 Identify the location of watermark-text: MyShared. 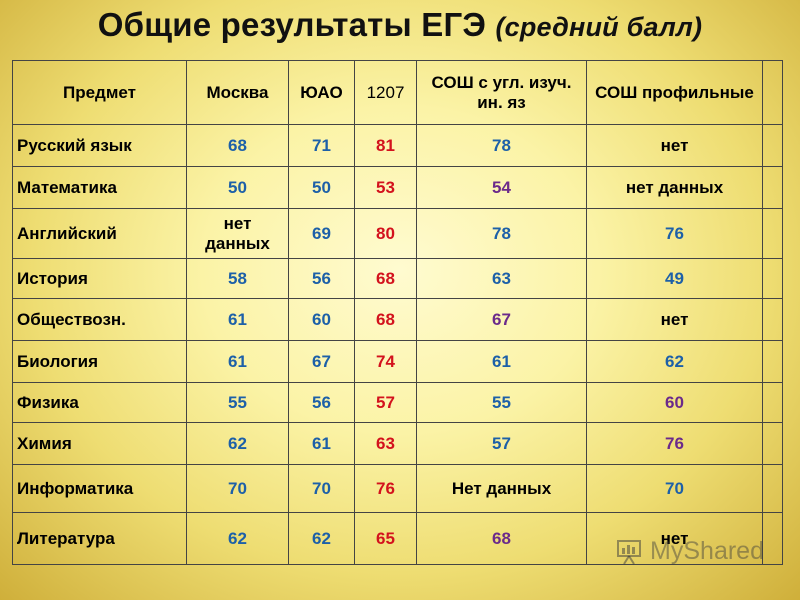
(707, 551).